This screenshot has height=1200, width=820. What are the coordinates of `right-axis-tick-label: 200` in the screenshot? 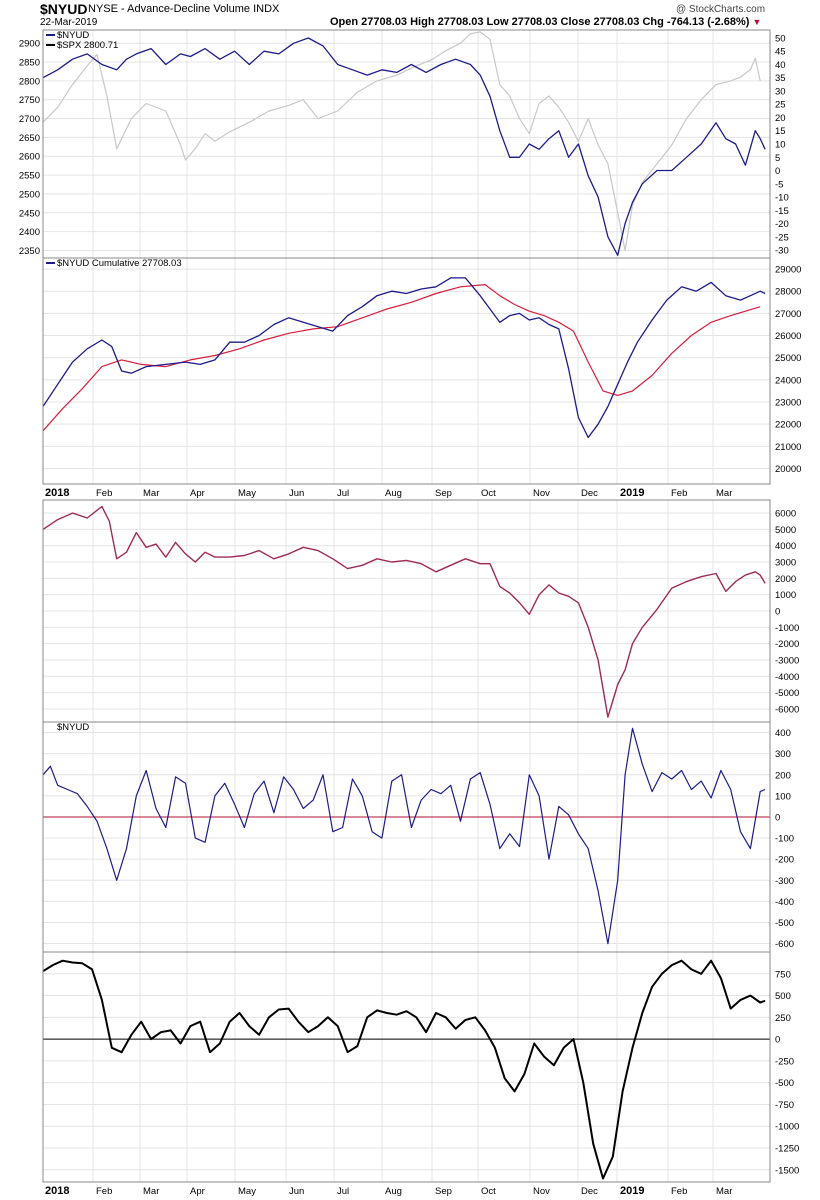 It's located at (783, 775).